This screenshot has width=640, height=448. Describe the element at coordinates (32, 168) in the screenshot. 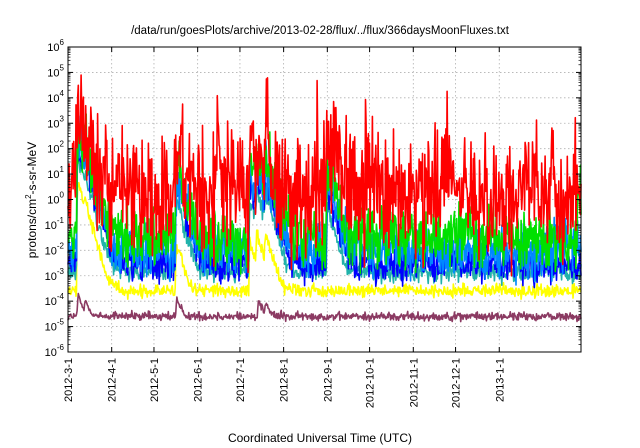

I see `y-axis-label-tail: -s-sr-MeV` at that location.